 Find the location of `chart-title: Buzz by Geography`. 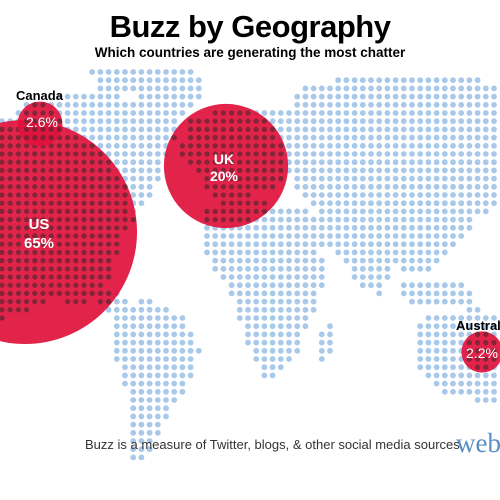

chart-title: Buzz by Geography is located at coordinates (250, 26).